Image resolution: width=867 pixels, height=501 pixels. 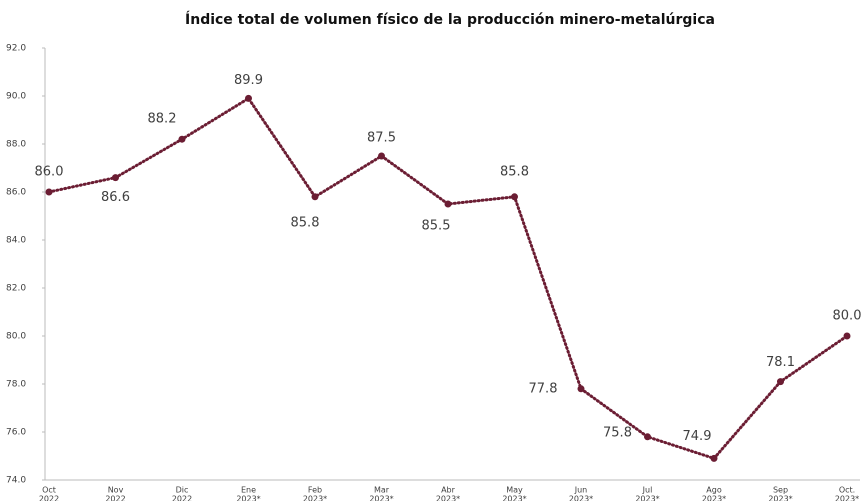 I want to click on x-tick-label: Oct., so click(x=847, y=490).